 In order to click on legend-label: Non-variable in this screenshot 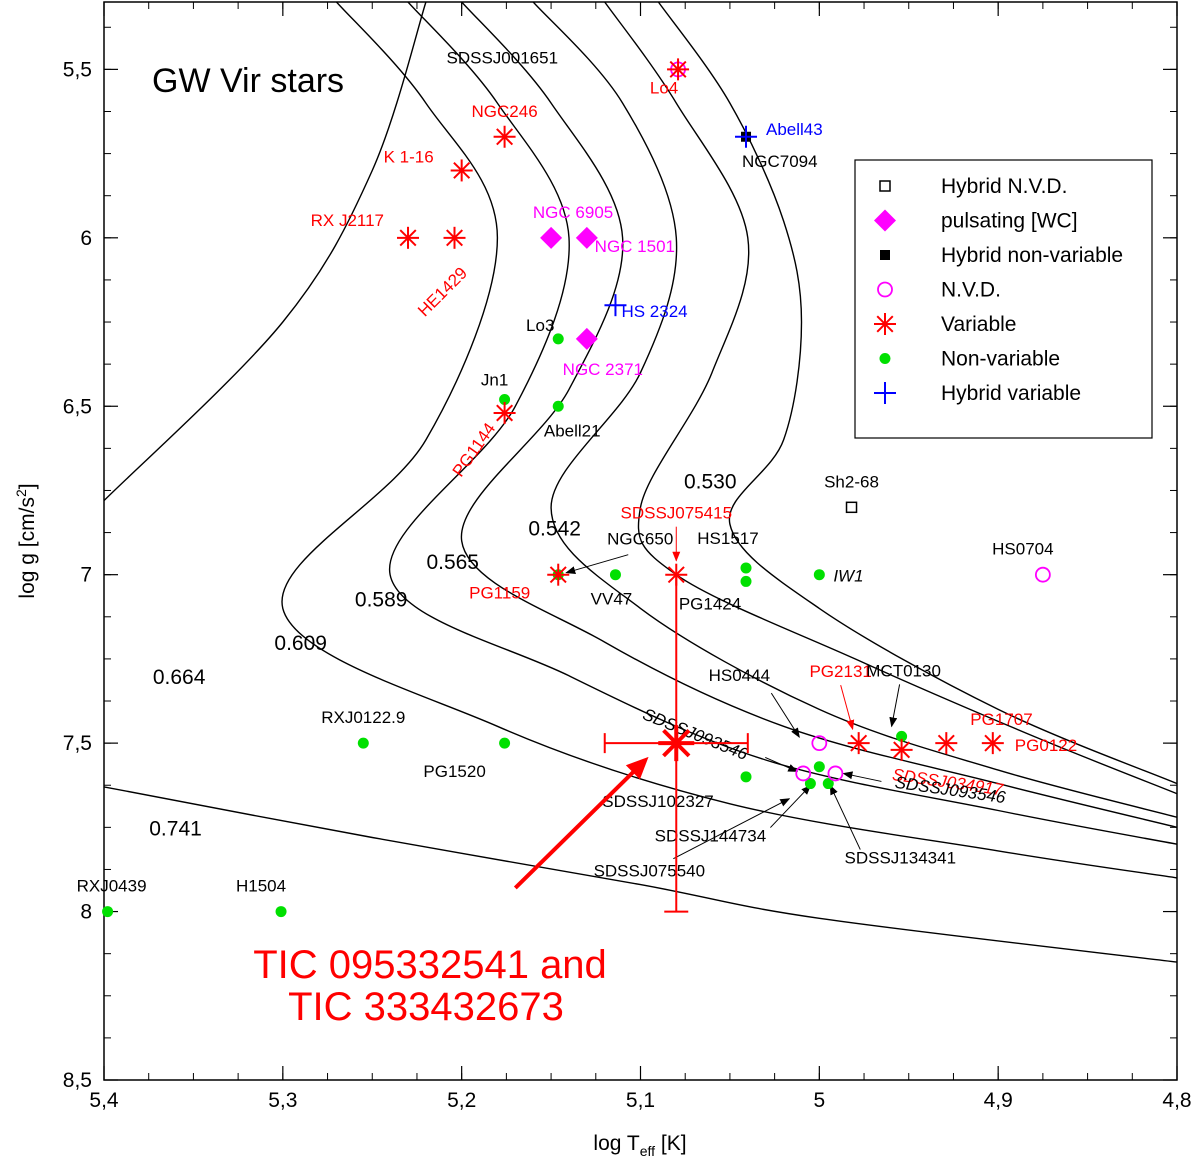, I will do `click(1000, 359)`.